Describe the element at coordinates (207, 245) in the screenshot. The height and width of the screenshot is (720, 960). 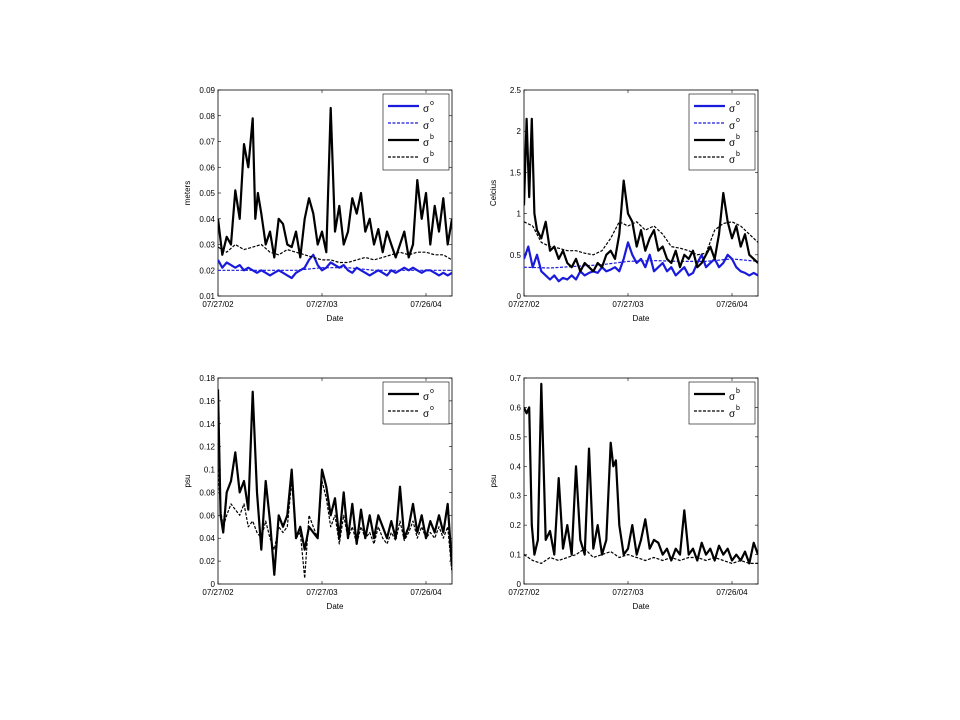
I see `y-tick-label: 0.03` at that location.